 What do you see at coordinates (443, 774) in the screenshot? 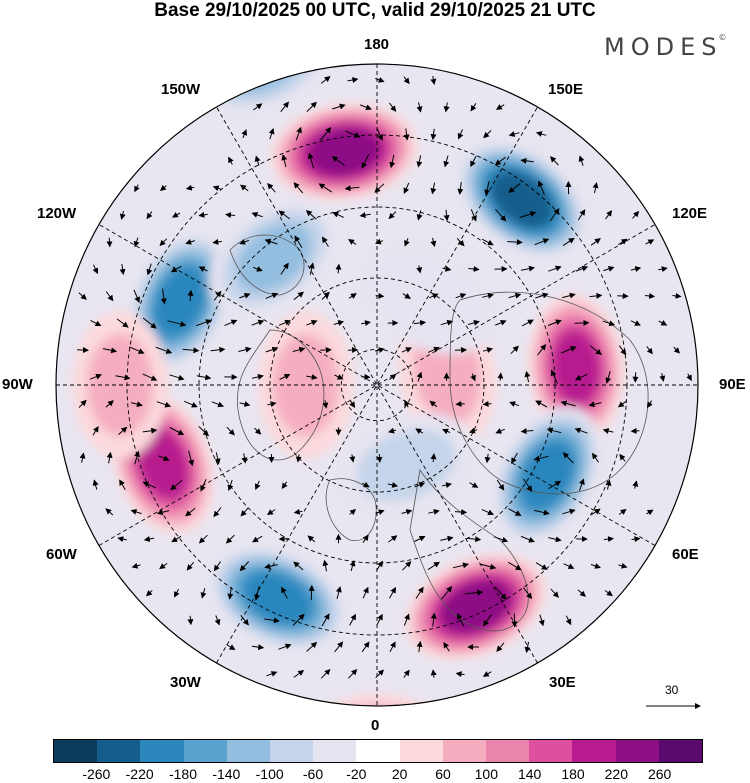
I see `colorbar-tick-label: 60` at bounding box center [443, 774].